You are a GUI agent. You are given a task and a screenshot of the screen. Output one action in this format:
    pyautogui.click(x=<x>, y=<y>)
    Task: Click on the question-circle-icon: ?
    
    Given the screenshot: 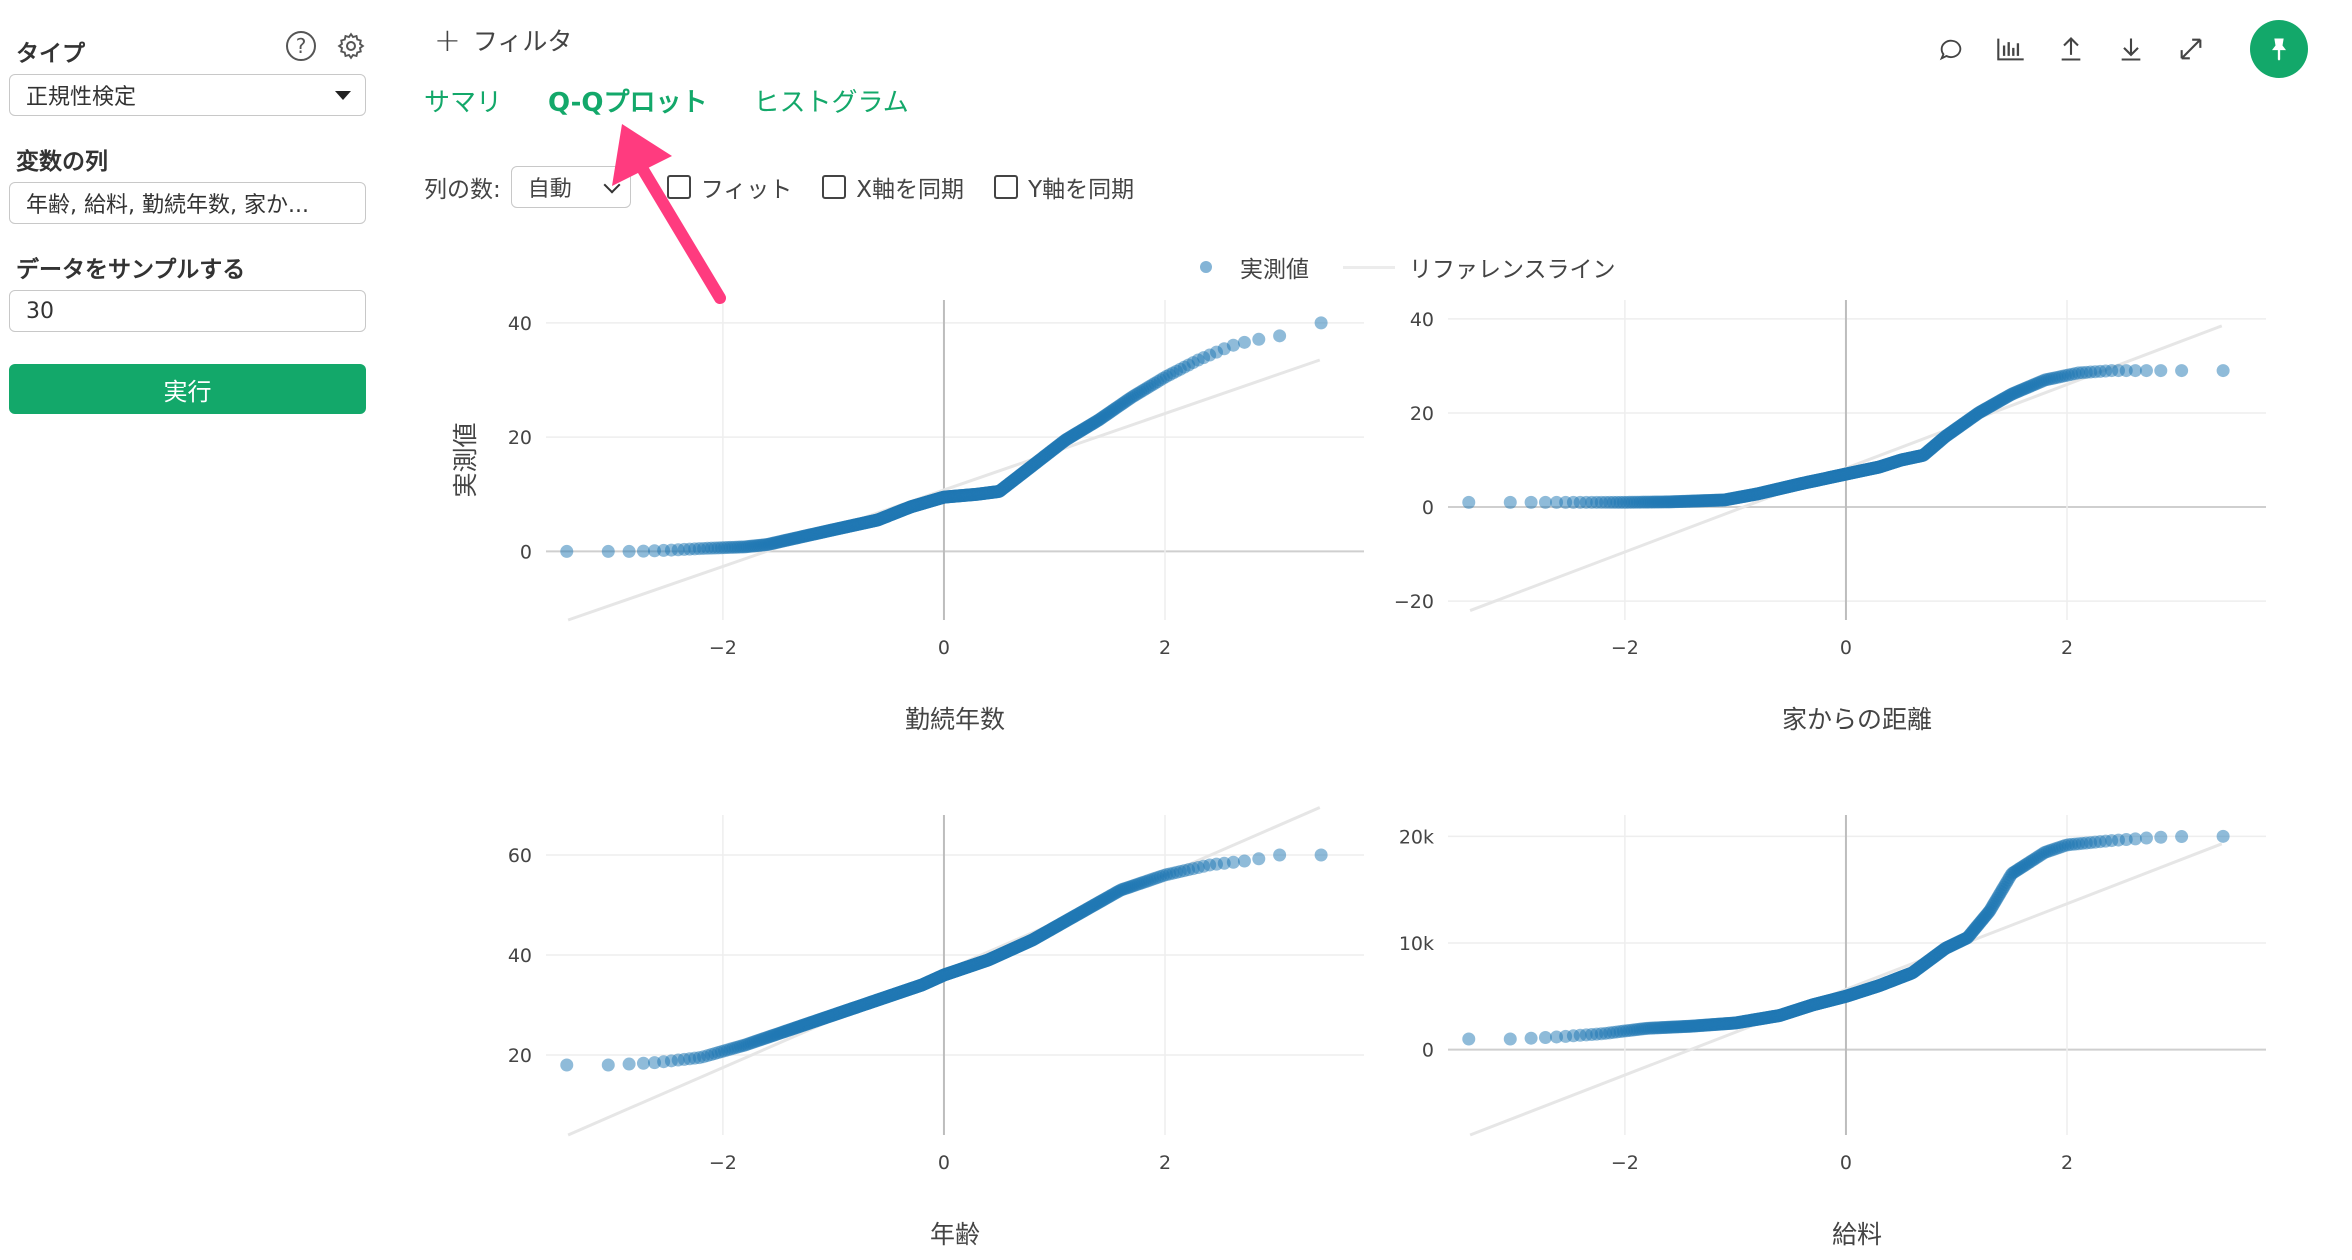 What is the action you would take?
    pyautogui.click(x=301, y=46)
    